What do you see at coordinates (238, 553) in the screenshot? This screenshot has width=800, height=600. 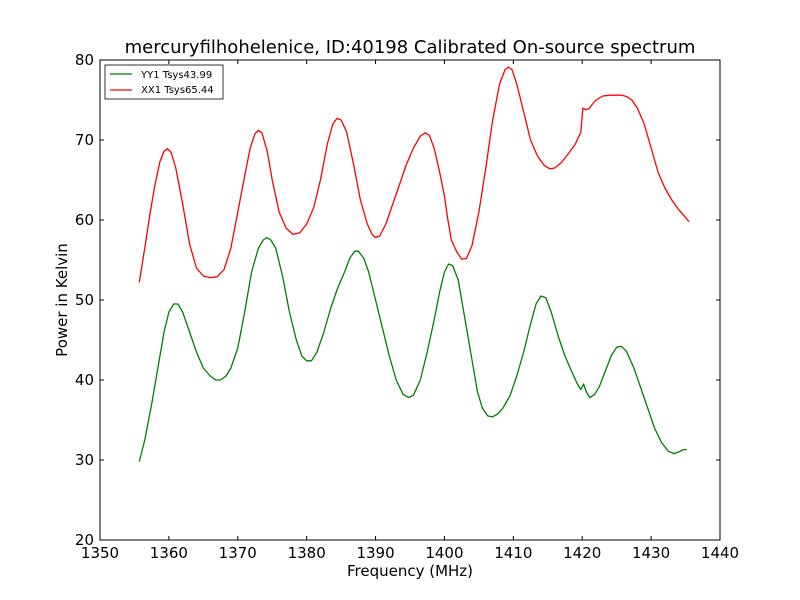 I see `x-tick-label: 1370` at bounding box center [238, 553].